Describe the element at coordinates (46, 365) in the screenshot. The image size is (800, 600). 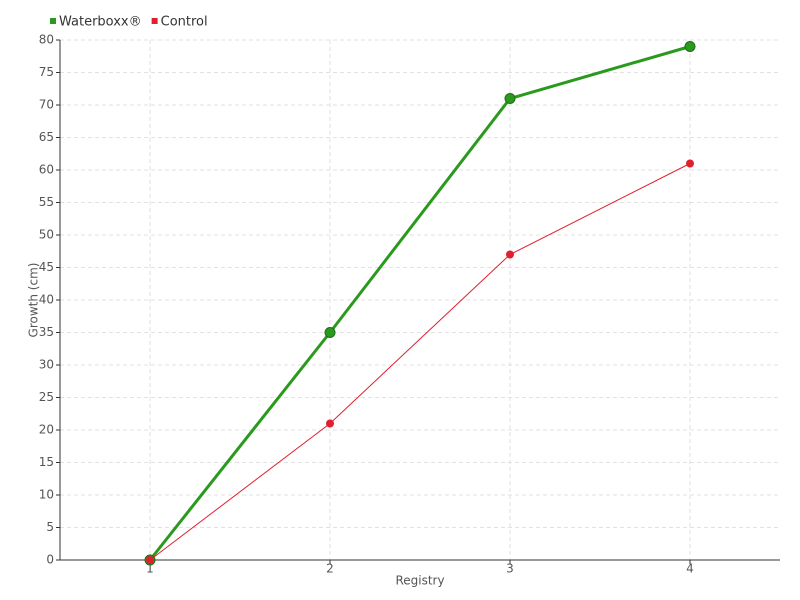
I see `y-tick-label: 30` at that location.